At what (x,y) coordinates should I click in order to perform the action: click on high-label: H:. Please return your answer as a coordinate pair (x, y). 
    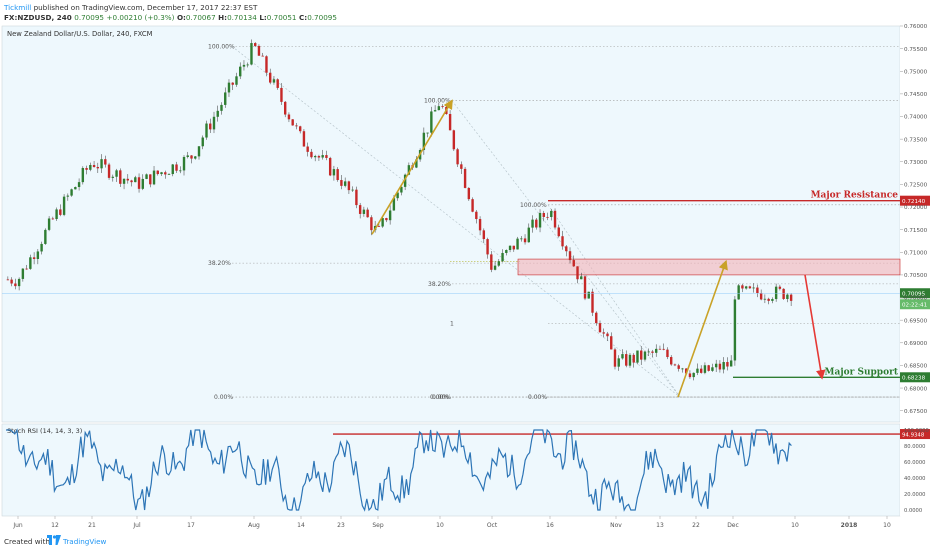
    Looking at the image, I should click on (223, 17).